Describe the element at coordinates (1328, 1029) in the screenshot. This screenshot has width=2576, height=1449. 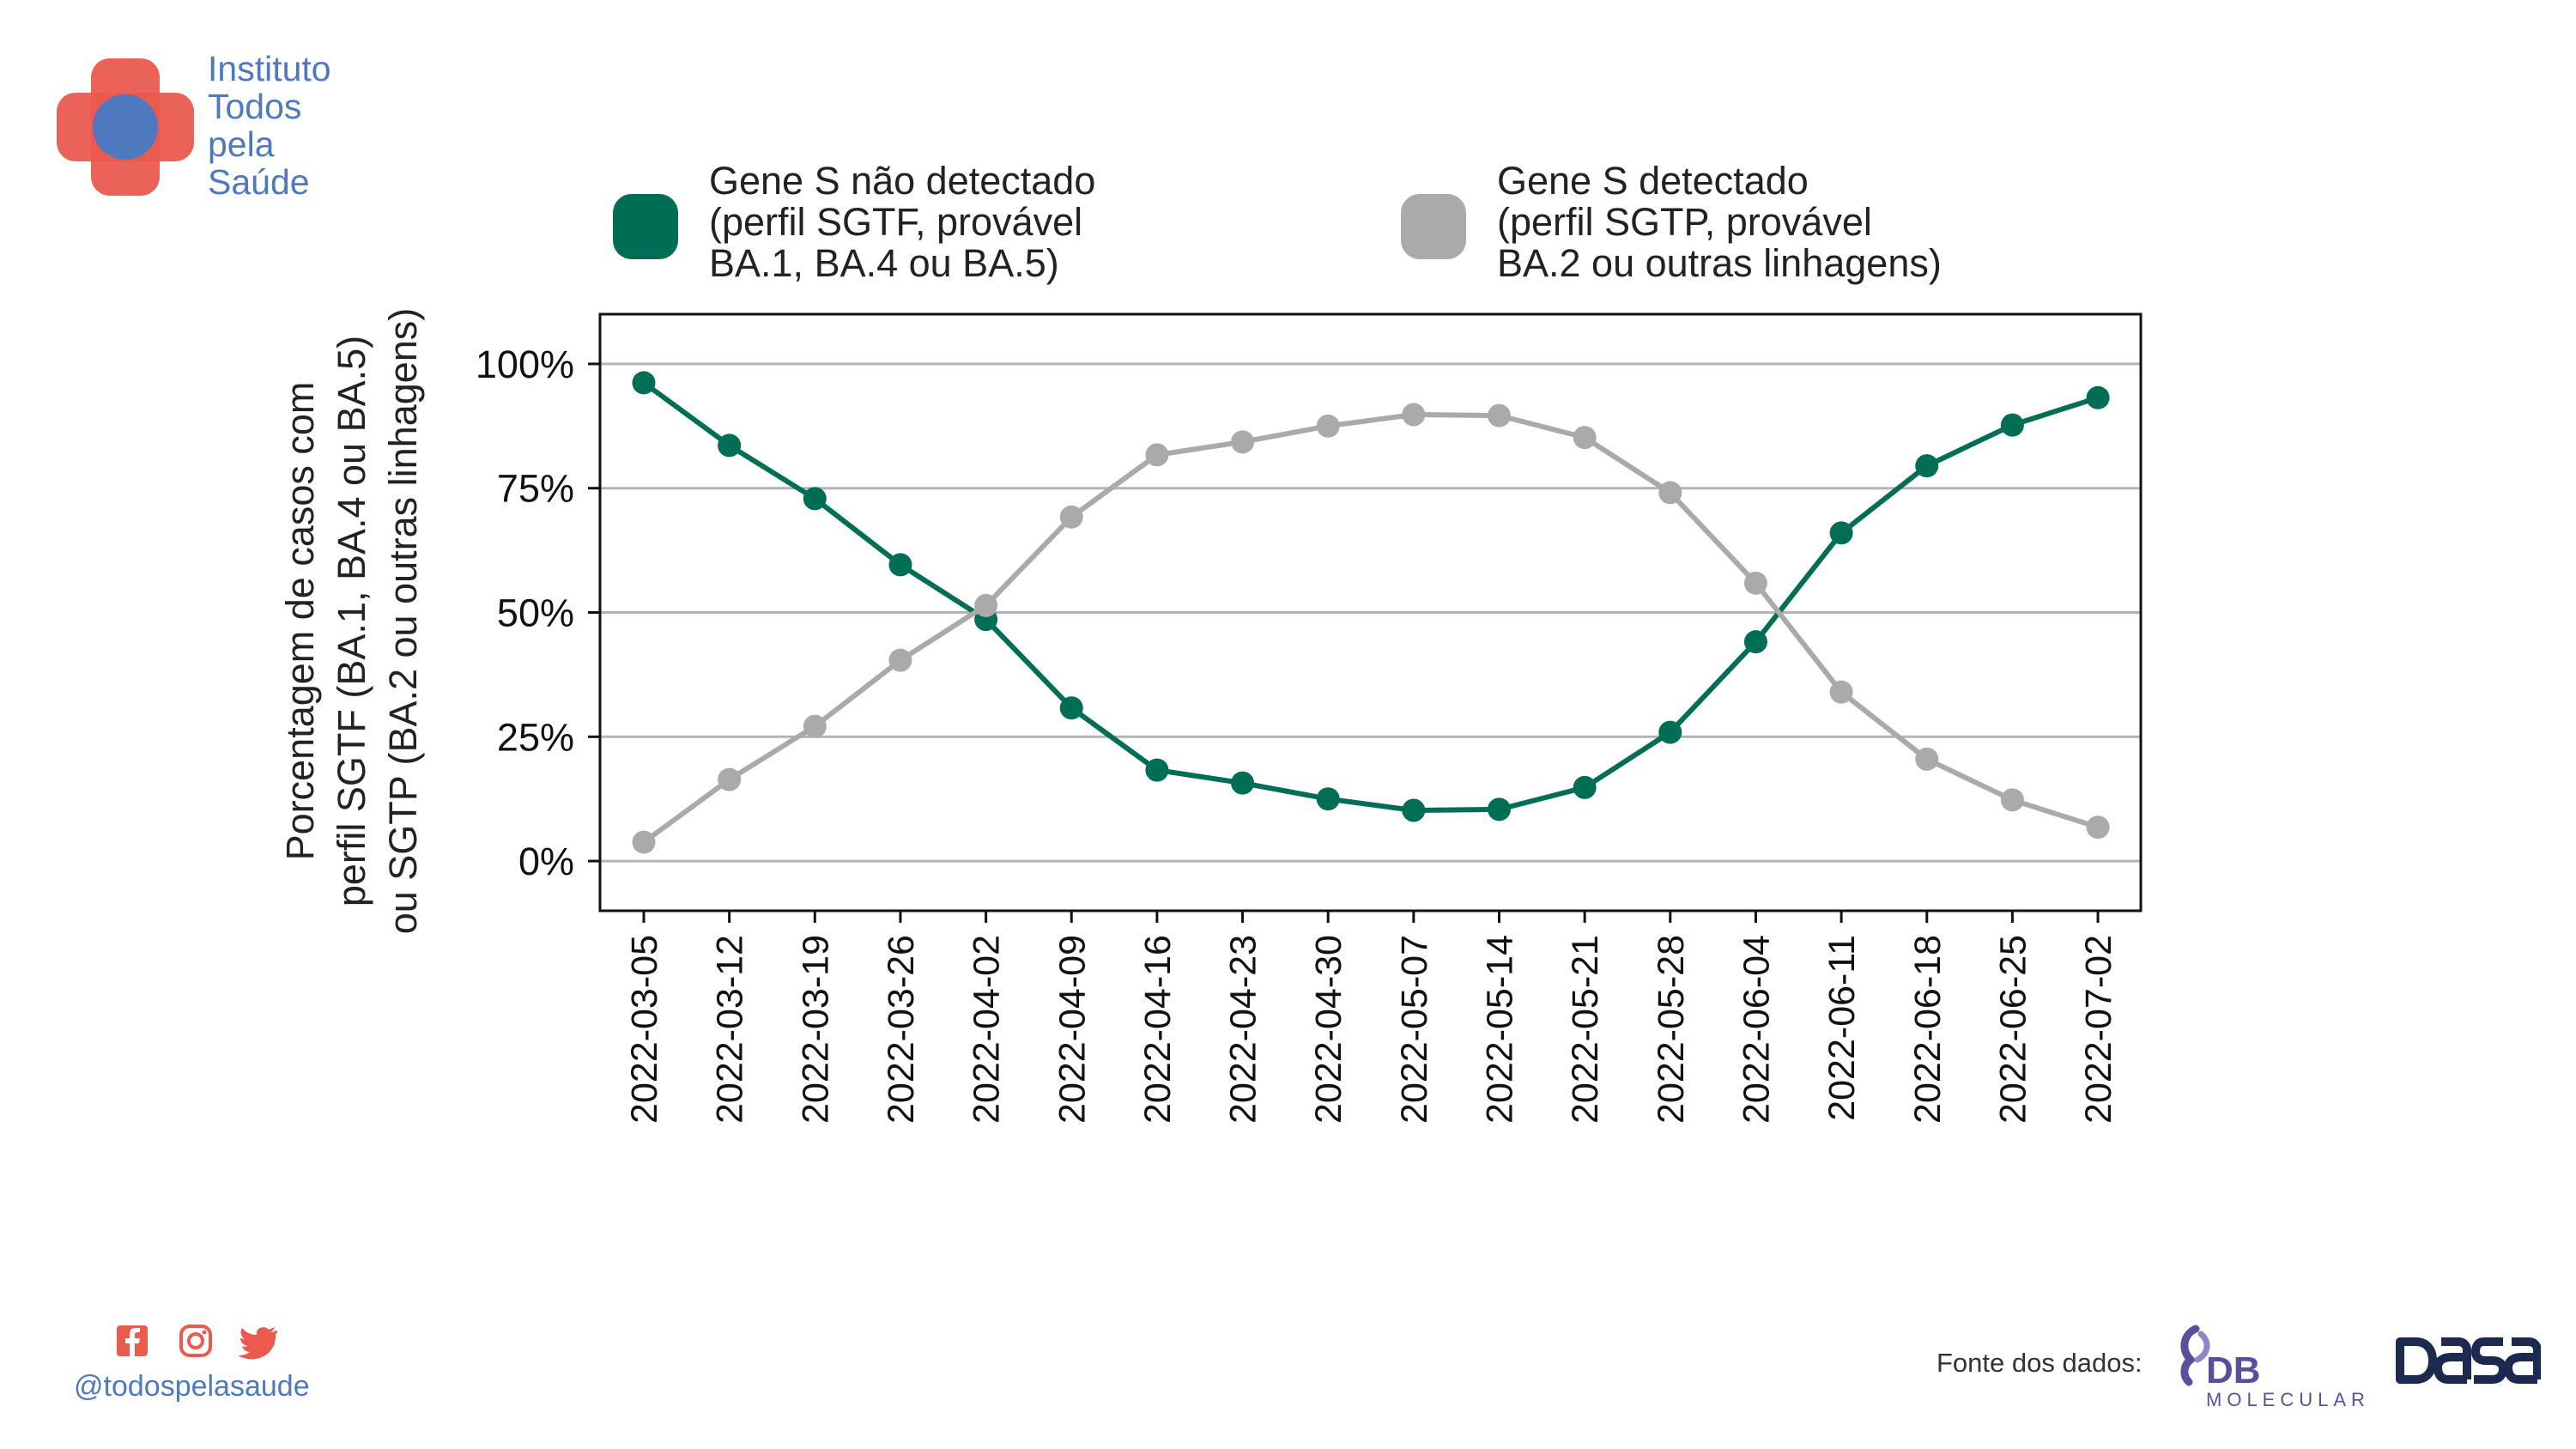
I see `x-tick-label: 2022-04-30` at that location.